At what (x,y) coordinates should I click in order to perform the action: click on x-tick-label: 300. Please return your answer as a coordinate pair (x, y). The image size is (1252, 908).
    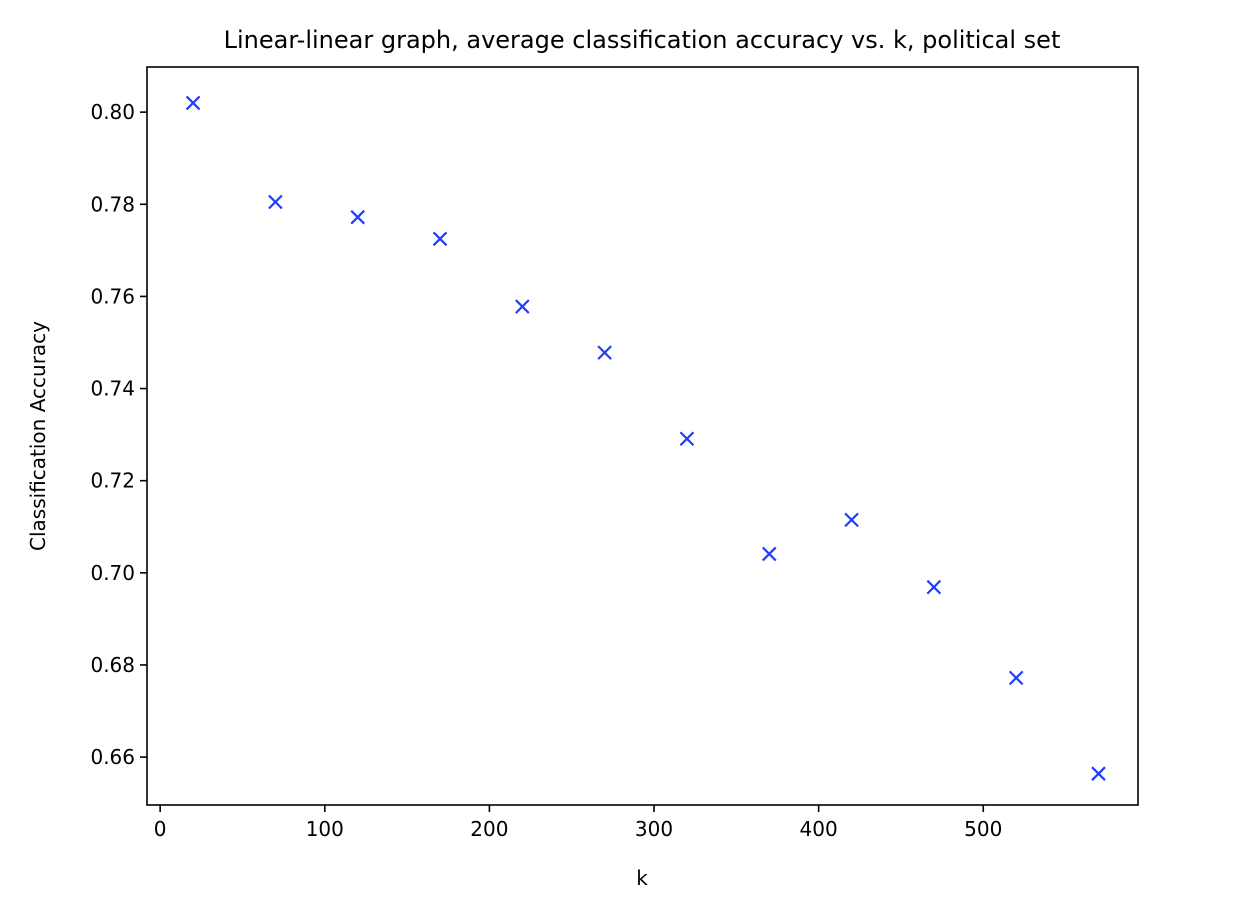
    Looking at the image, I should click on (654, 829).